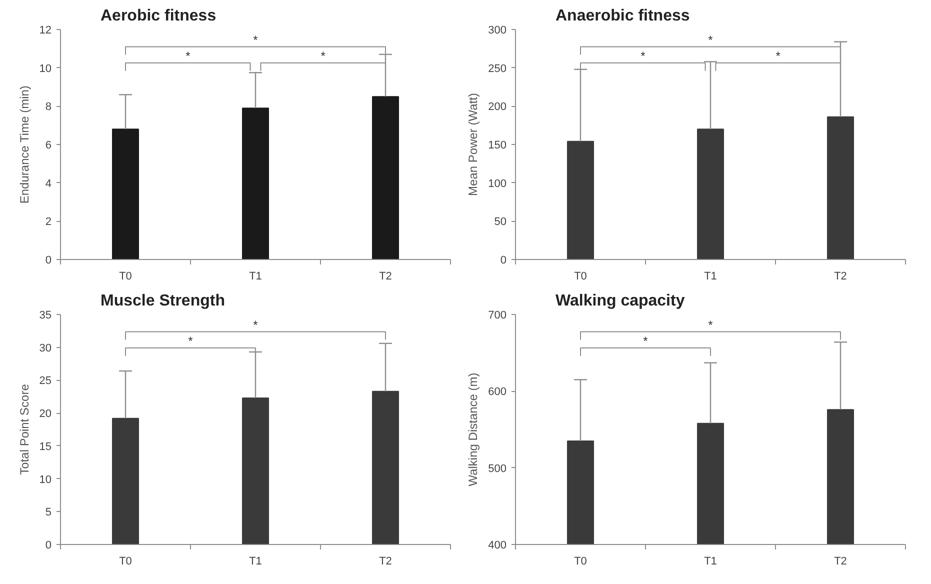 The width and height of the screenshot is (931, 584). Describe the element at coordinates (48, 512) in the screenshot. I see `y-tick-label: 5` at that location.